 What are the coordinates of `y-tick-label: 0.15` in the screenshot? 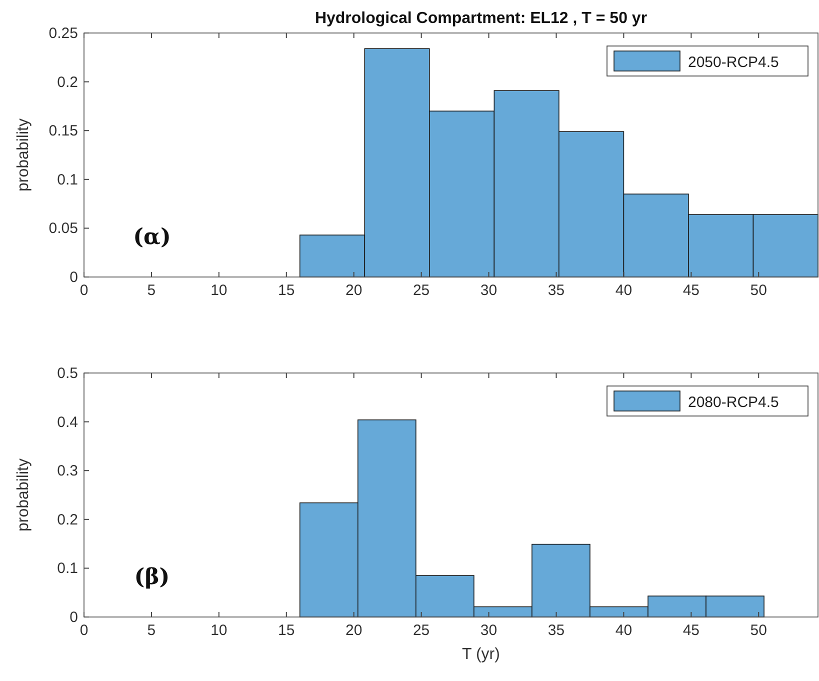 It's located at (63, 131).